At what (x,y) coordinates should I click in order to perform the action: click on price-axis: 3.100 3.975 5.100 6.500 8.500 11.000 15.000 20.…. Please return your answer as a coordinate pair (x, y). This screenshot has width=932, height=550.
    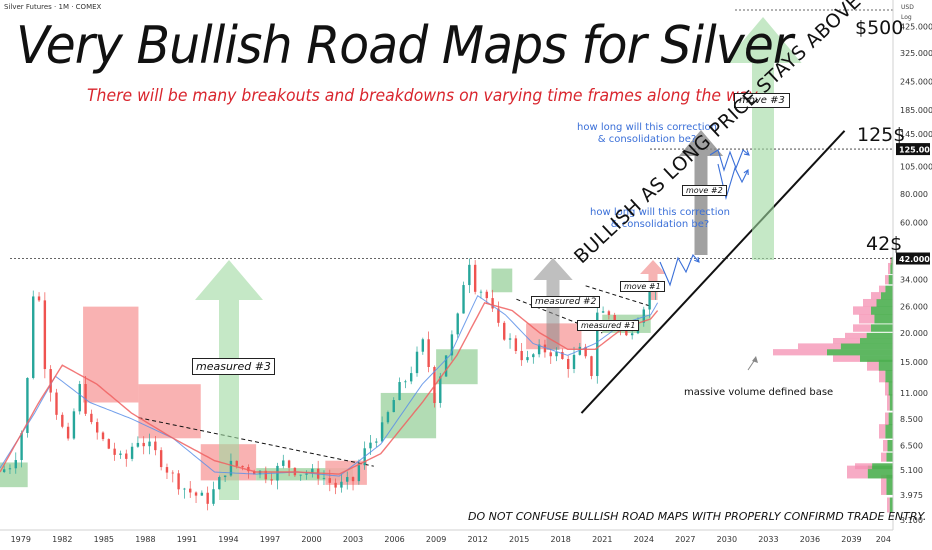
    Looking at the image, I should click on (912, 265).